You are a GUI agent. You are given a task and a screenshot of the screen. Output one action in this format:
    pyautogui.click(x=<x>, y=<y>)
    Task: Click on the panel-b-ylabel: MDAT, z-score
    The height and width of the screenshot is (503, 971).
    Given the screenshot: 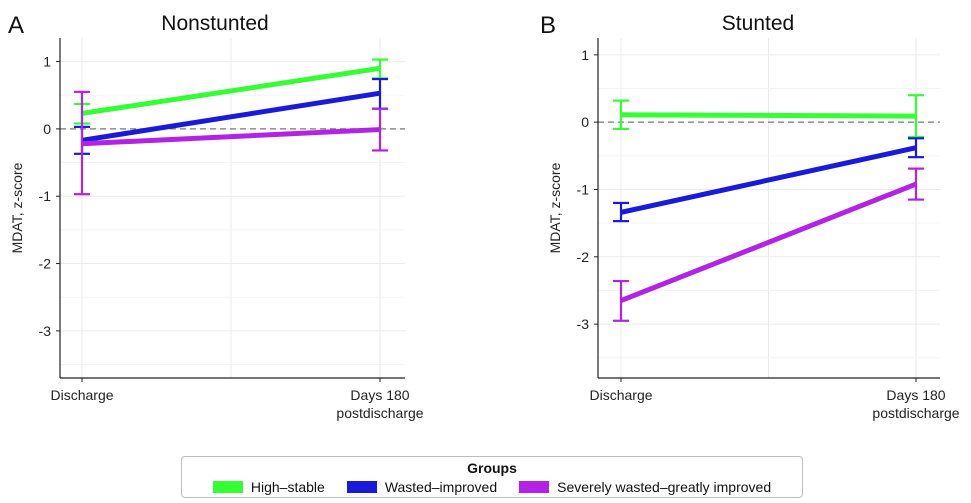 What is the action you would take?
    pyautogui.click(x=555, y=207)
    